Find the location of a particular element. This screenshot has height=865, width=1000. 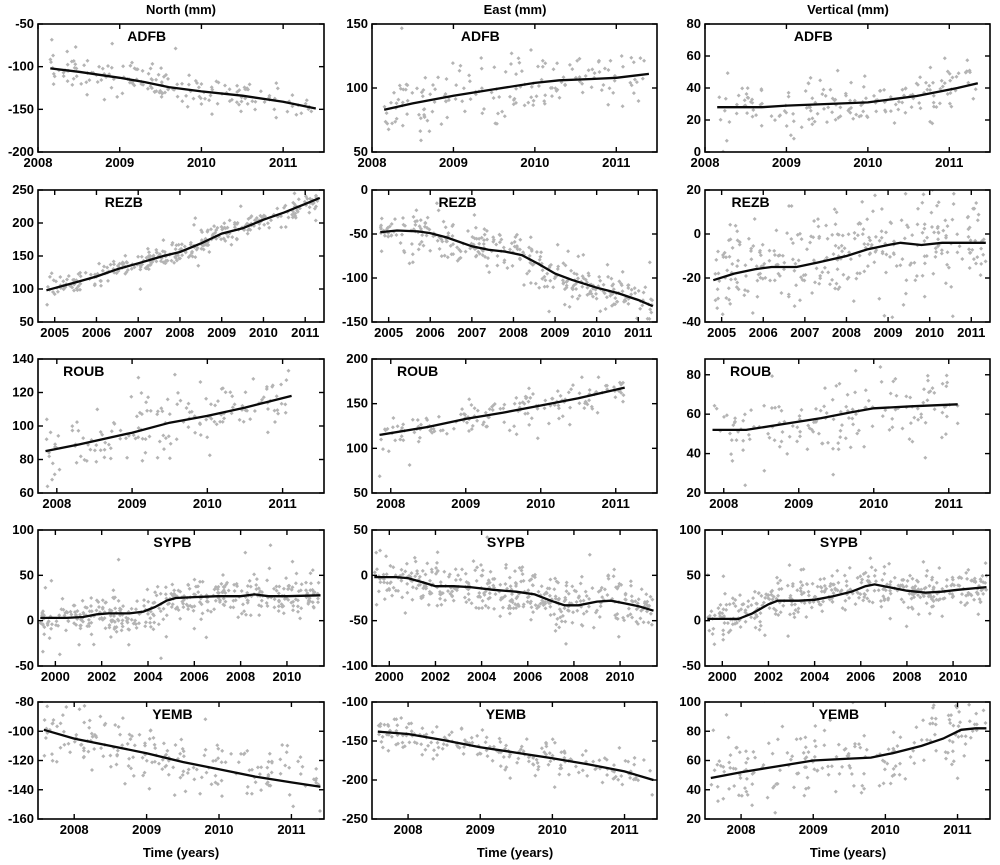

y-tick-label: -40 is located at coordinates (691, 321).